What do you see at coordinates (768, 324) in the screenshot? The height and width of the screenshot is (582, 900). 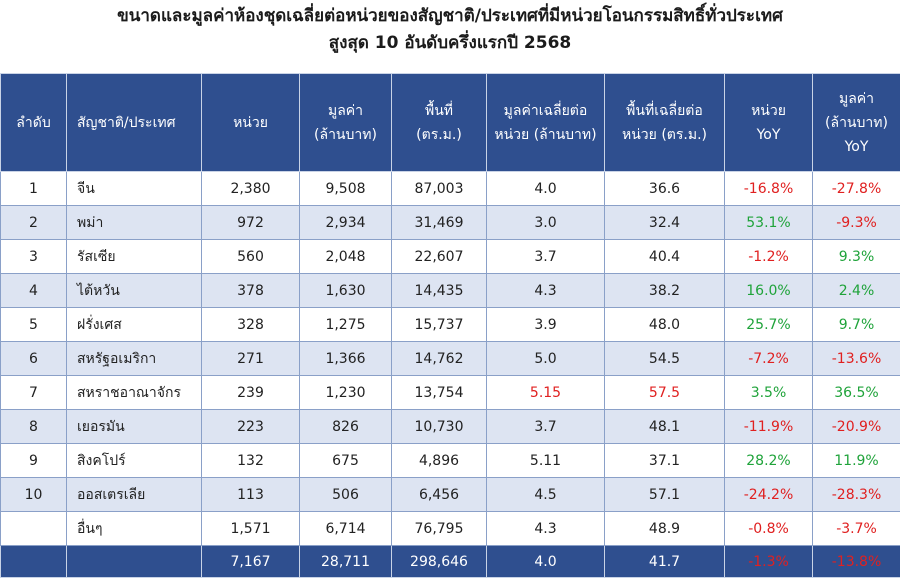 I see `cell-units-yoy: 25.7%` at bounding box center [768, 324].